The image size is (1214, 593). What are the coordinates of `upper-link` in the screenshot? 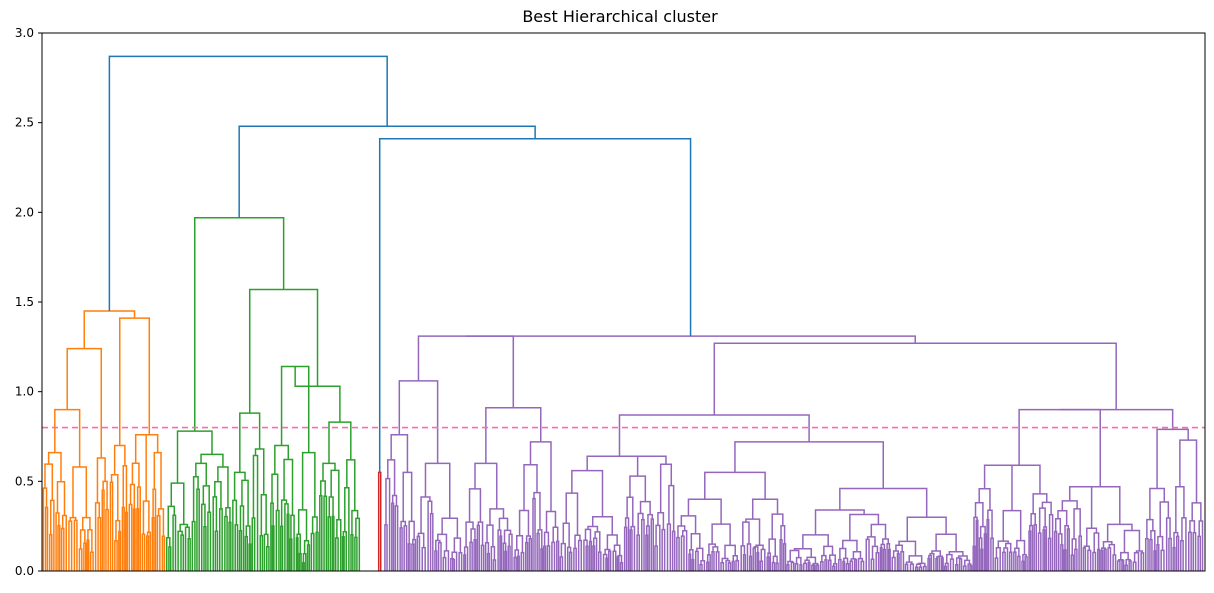 It's located at (387, 171).